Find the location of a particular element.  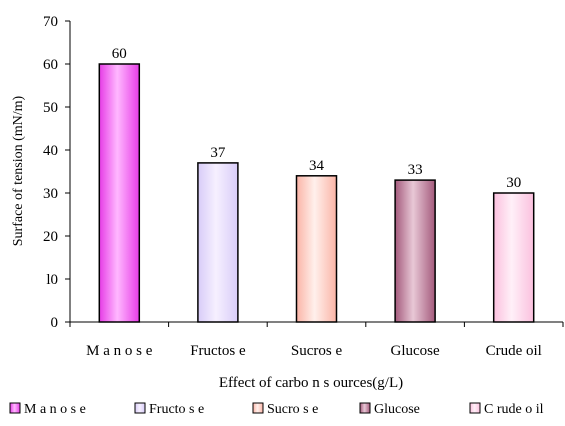

bar-sucrose is located at coordinates (316, 249).